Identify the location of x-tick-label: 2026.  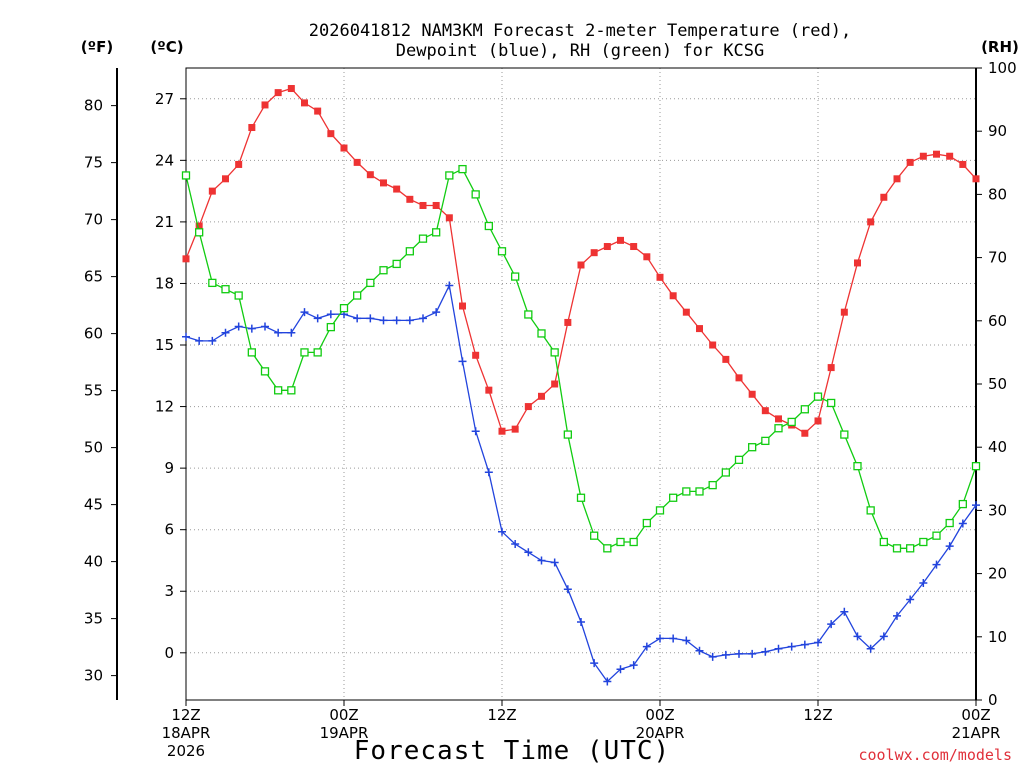
(186, 751).